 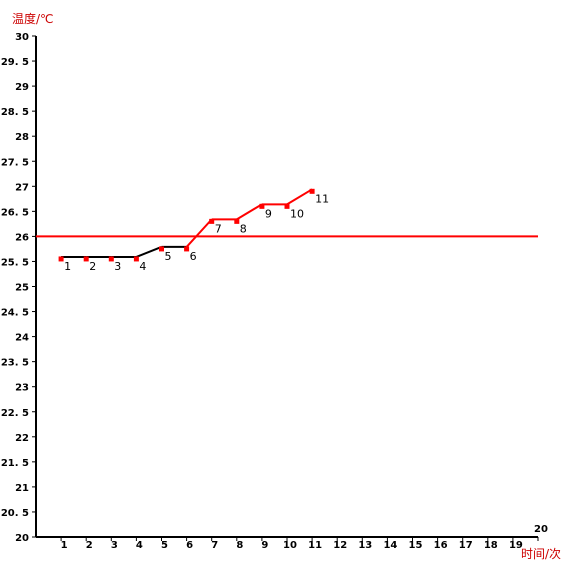 What do you see at coordinates (22, 388) in the screenshot?
I see `y-tick-label: 23` at bounding box center [22, 388].